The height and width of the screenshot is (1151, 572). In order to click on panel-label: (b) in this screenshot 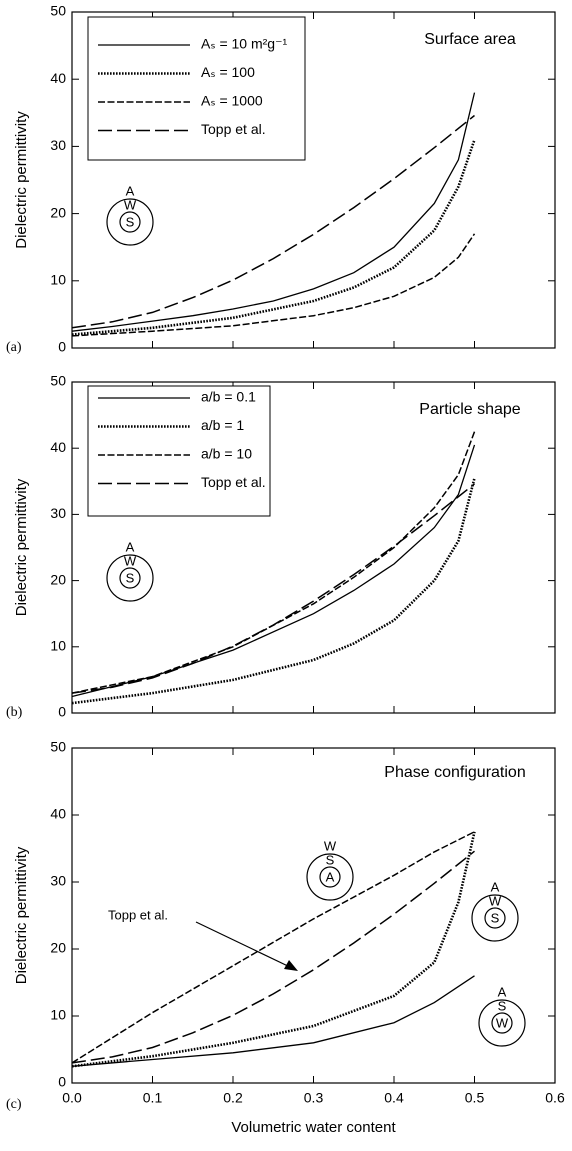, I will do `click(14, 712)`.